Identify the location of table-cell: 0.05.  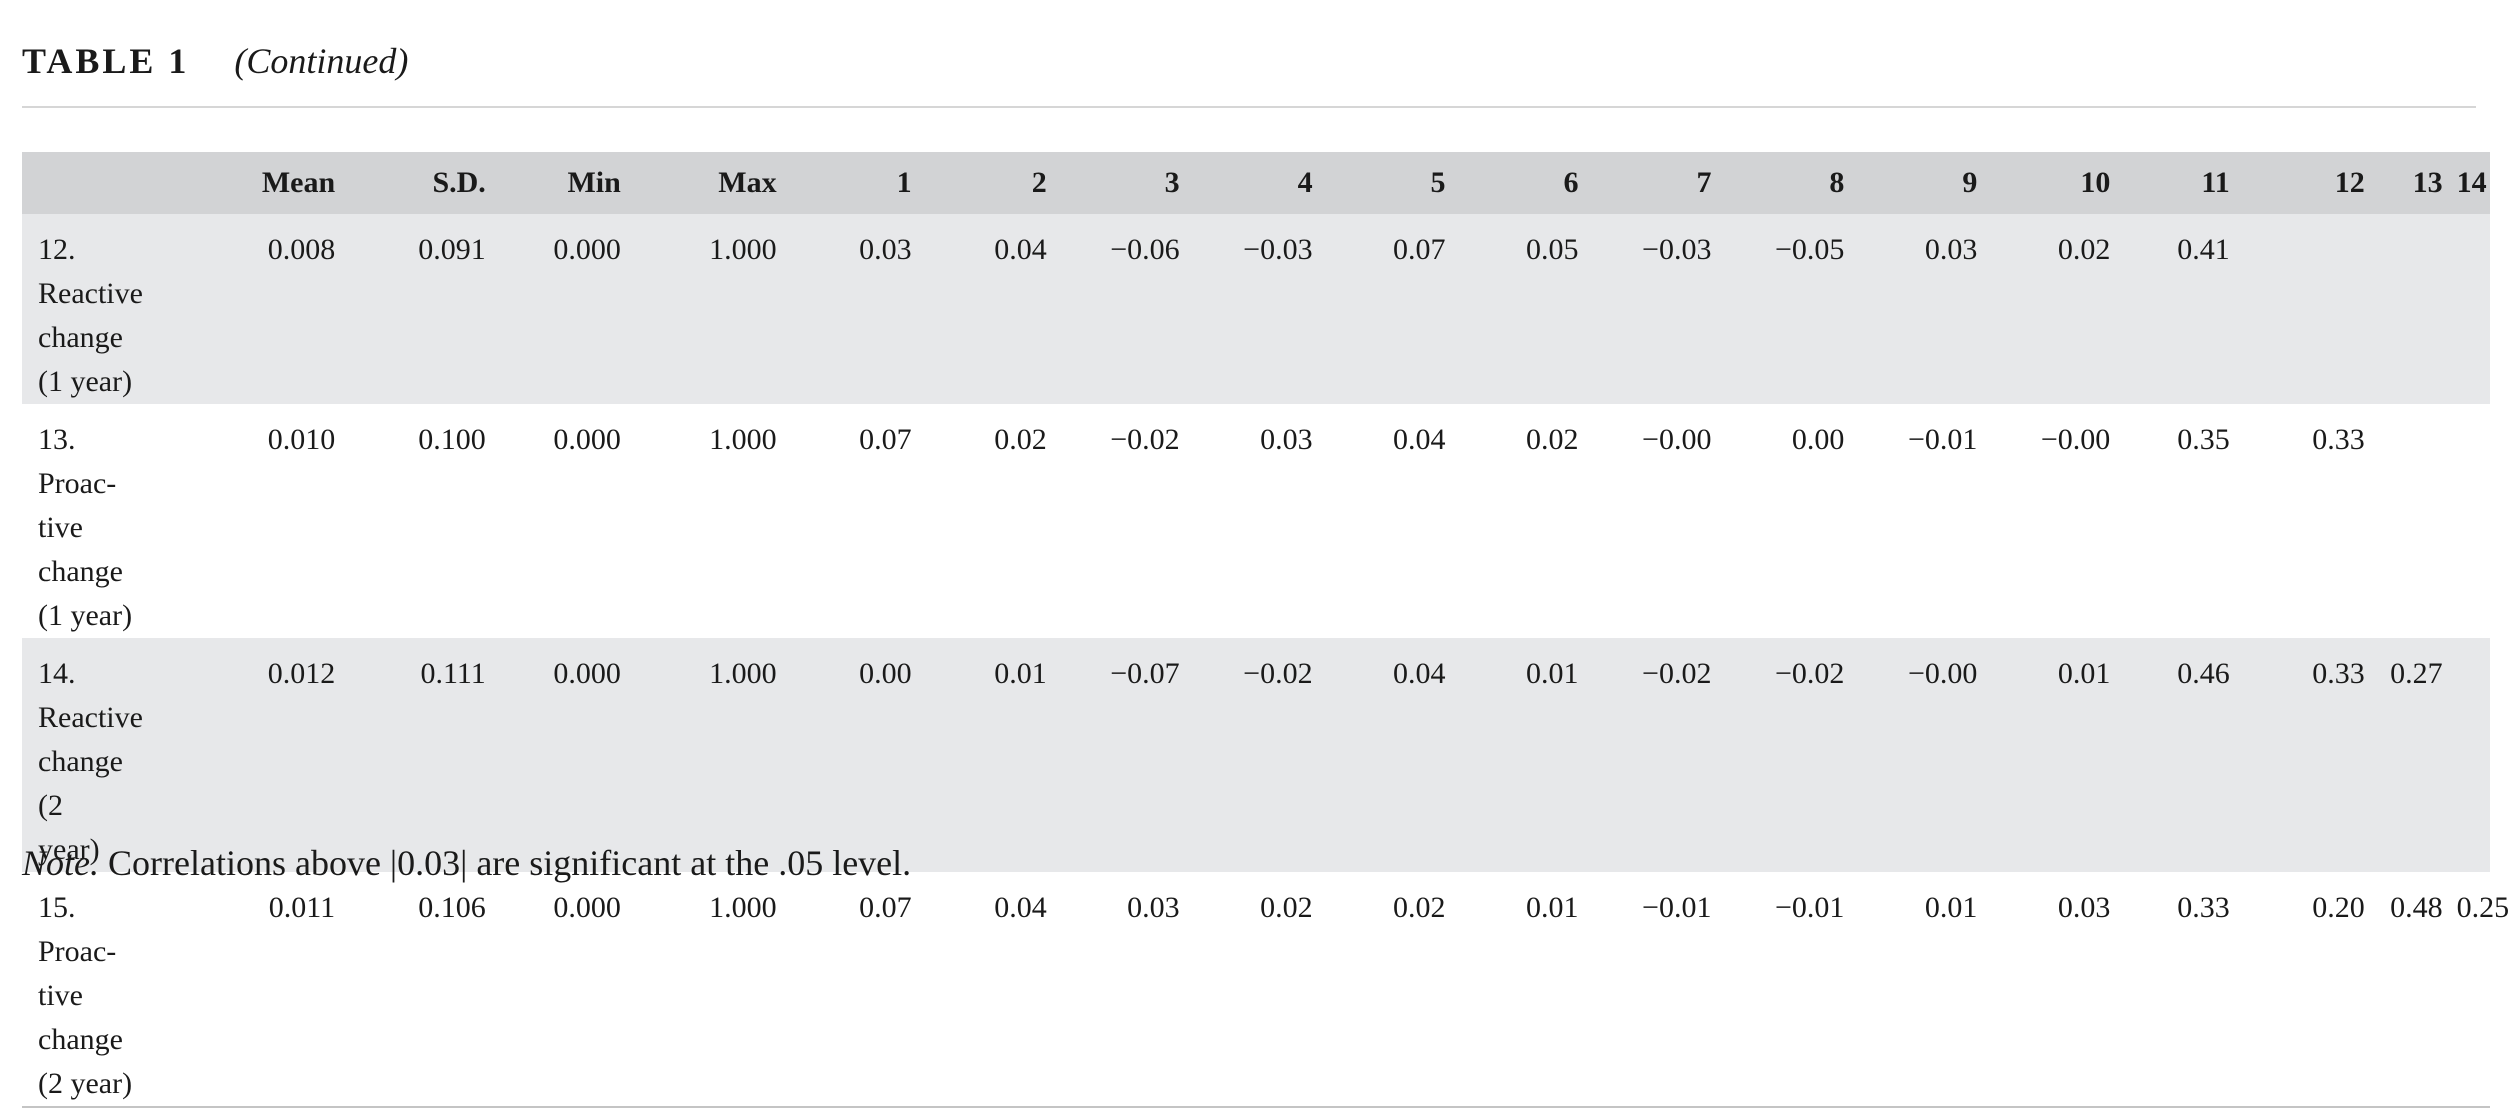
(1552, 249).